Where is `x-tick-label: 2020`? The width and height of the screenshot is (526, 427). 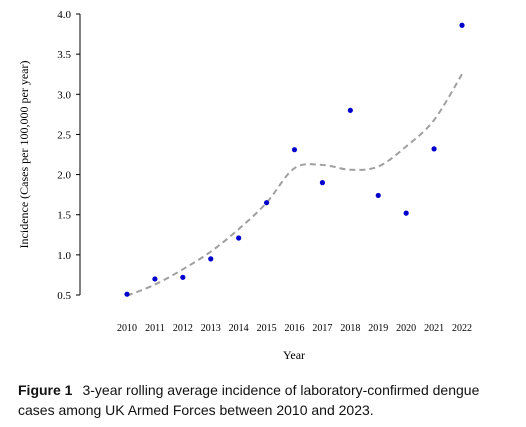
x-tick-label: 2020 is located at coordinates (406, 328).